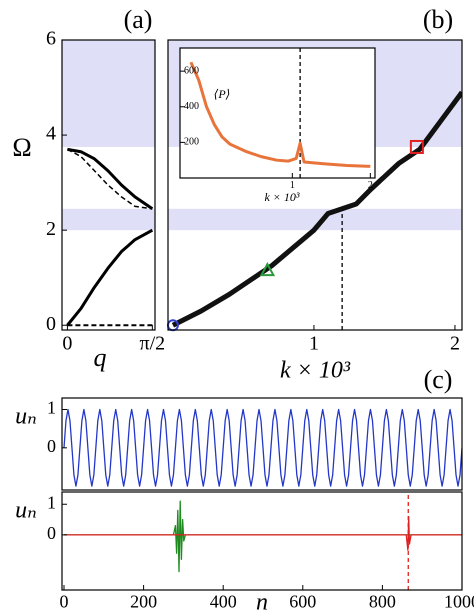 This screenshot has height=614, width=474. I want to click on x-axis-label: q, so click(100, 357).